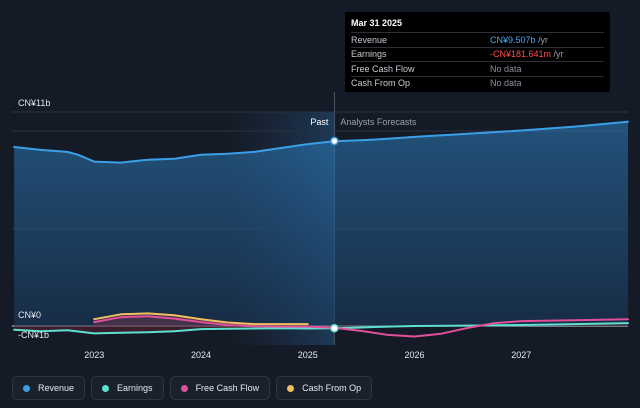  Describe the element at coordinates (321, 142) in the screenshot. I see `series-line-revenue` at that location.